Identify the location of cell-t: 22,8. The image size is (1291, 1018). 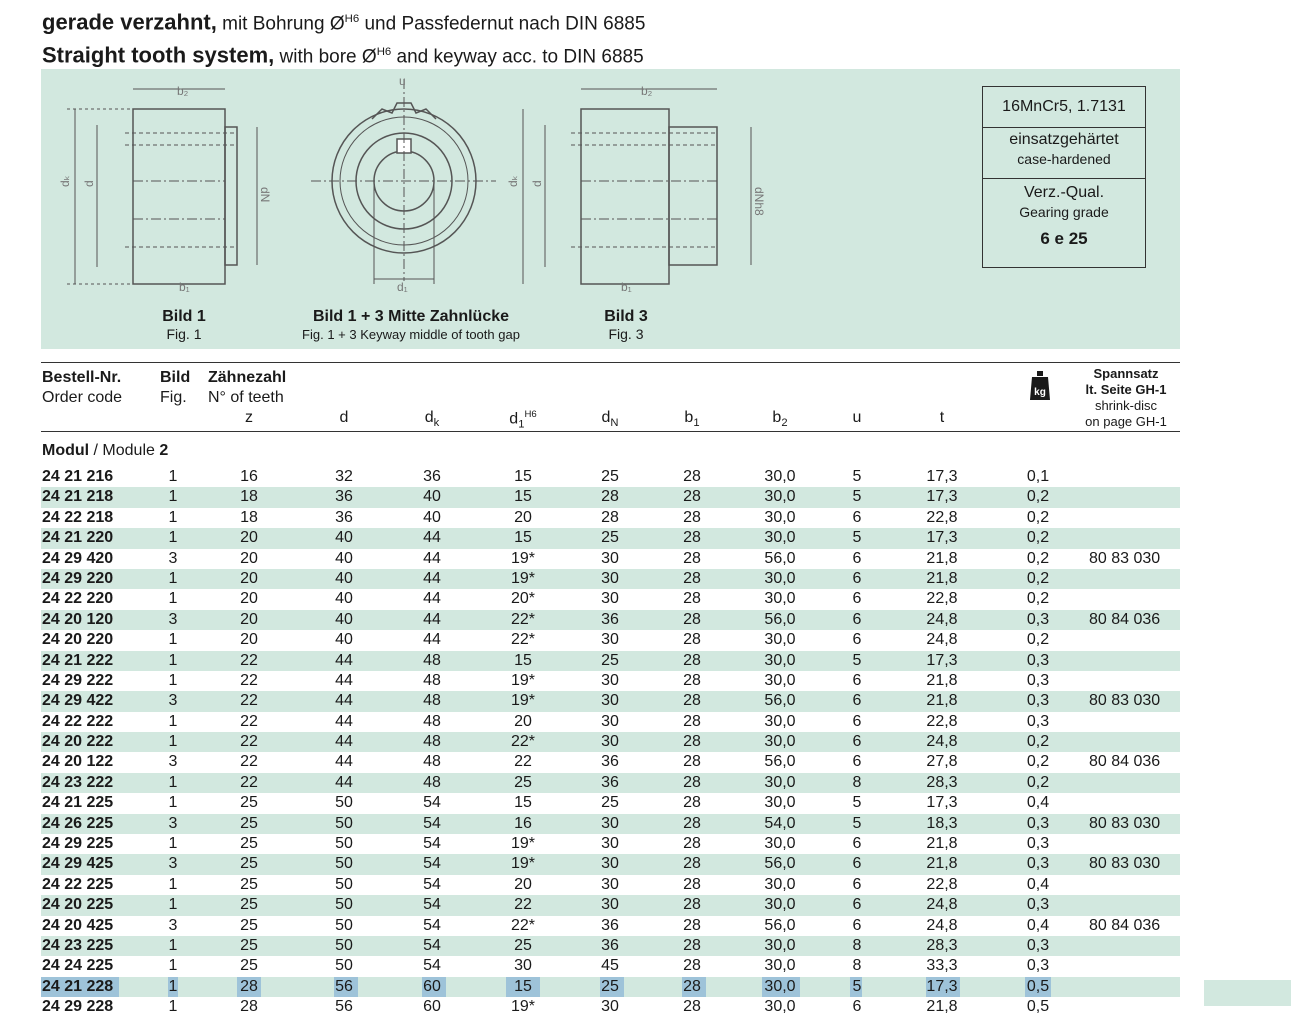
(942, 599).